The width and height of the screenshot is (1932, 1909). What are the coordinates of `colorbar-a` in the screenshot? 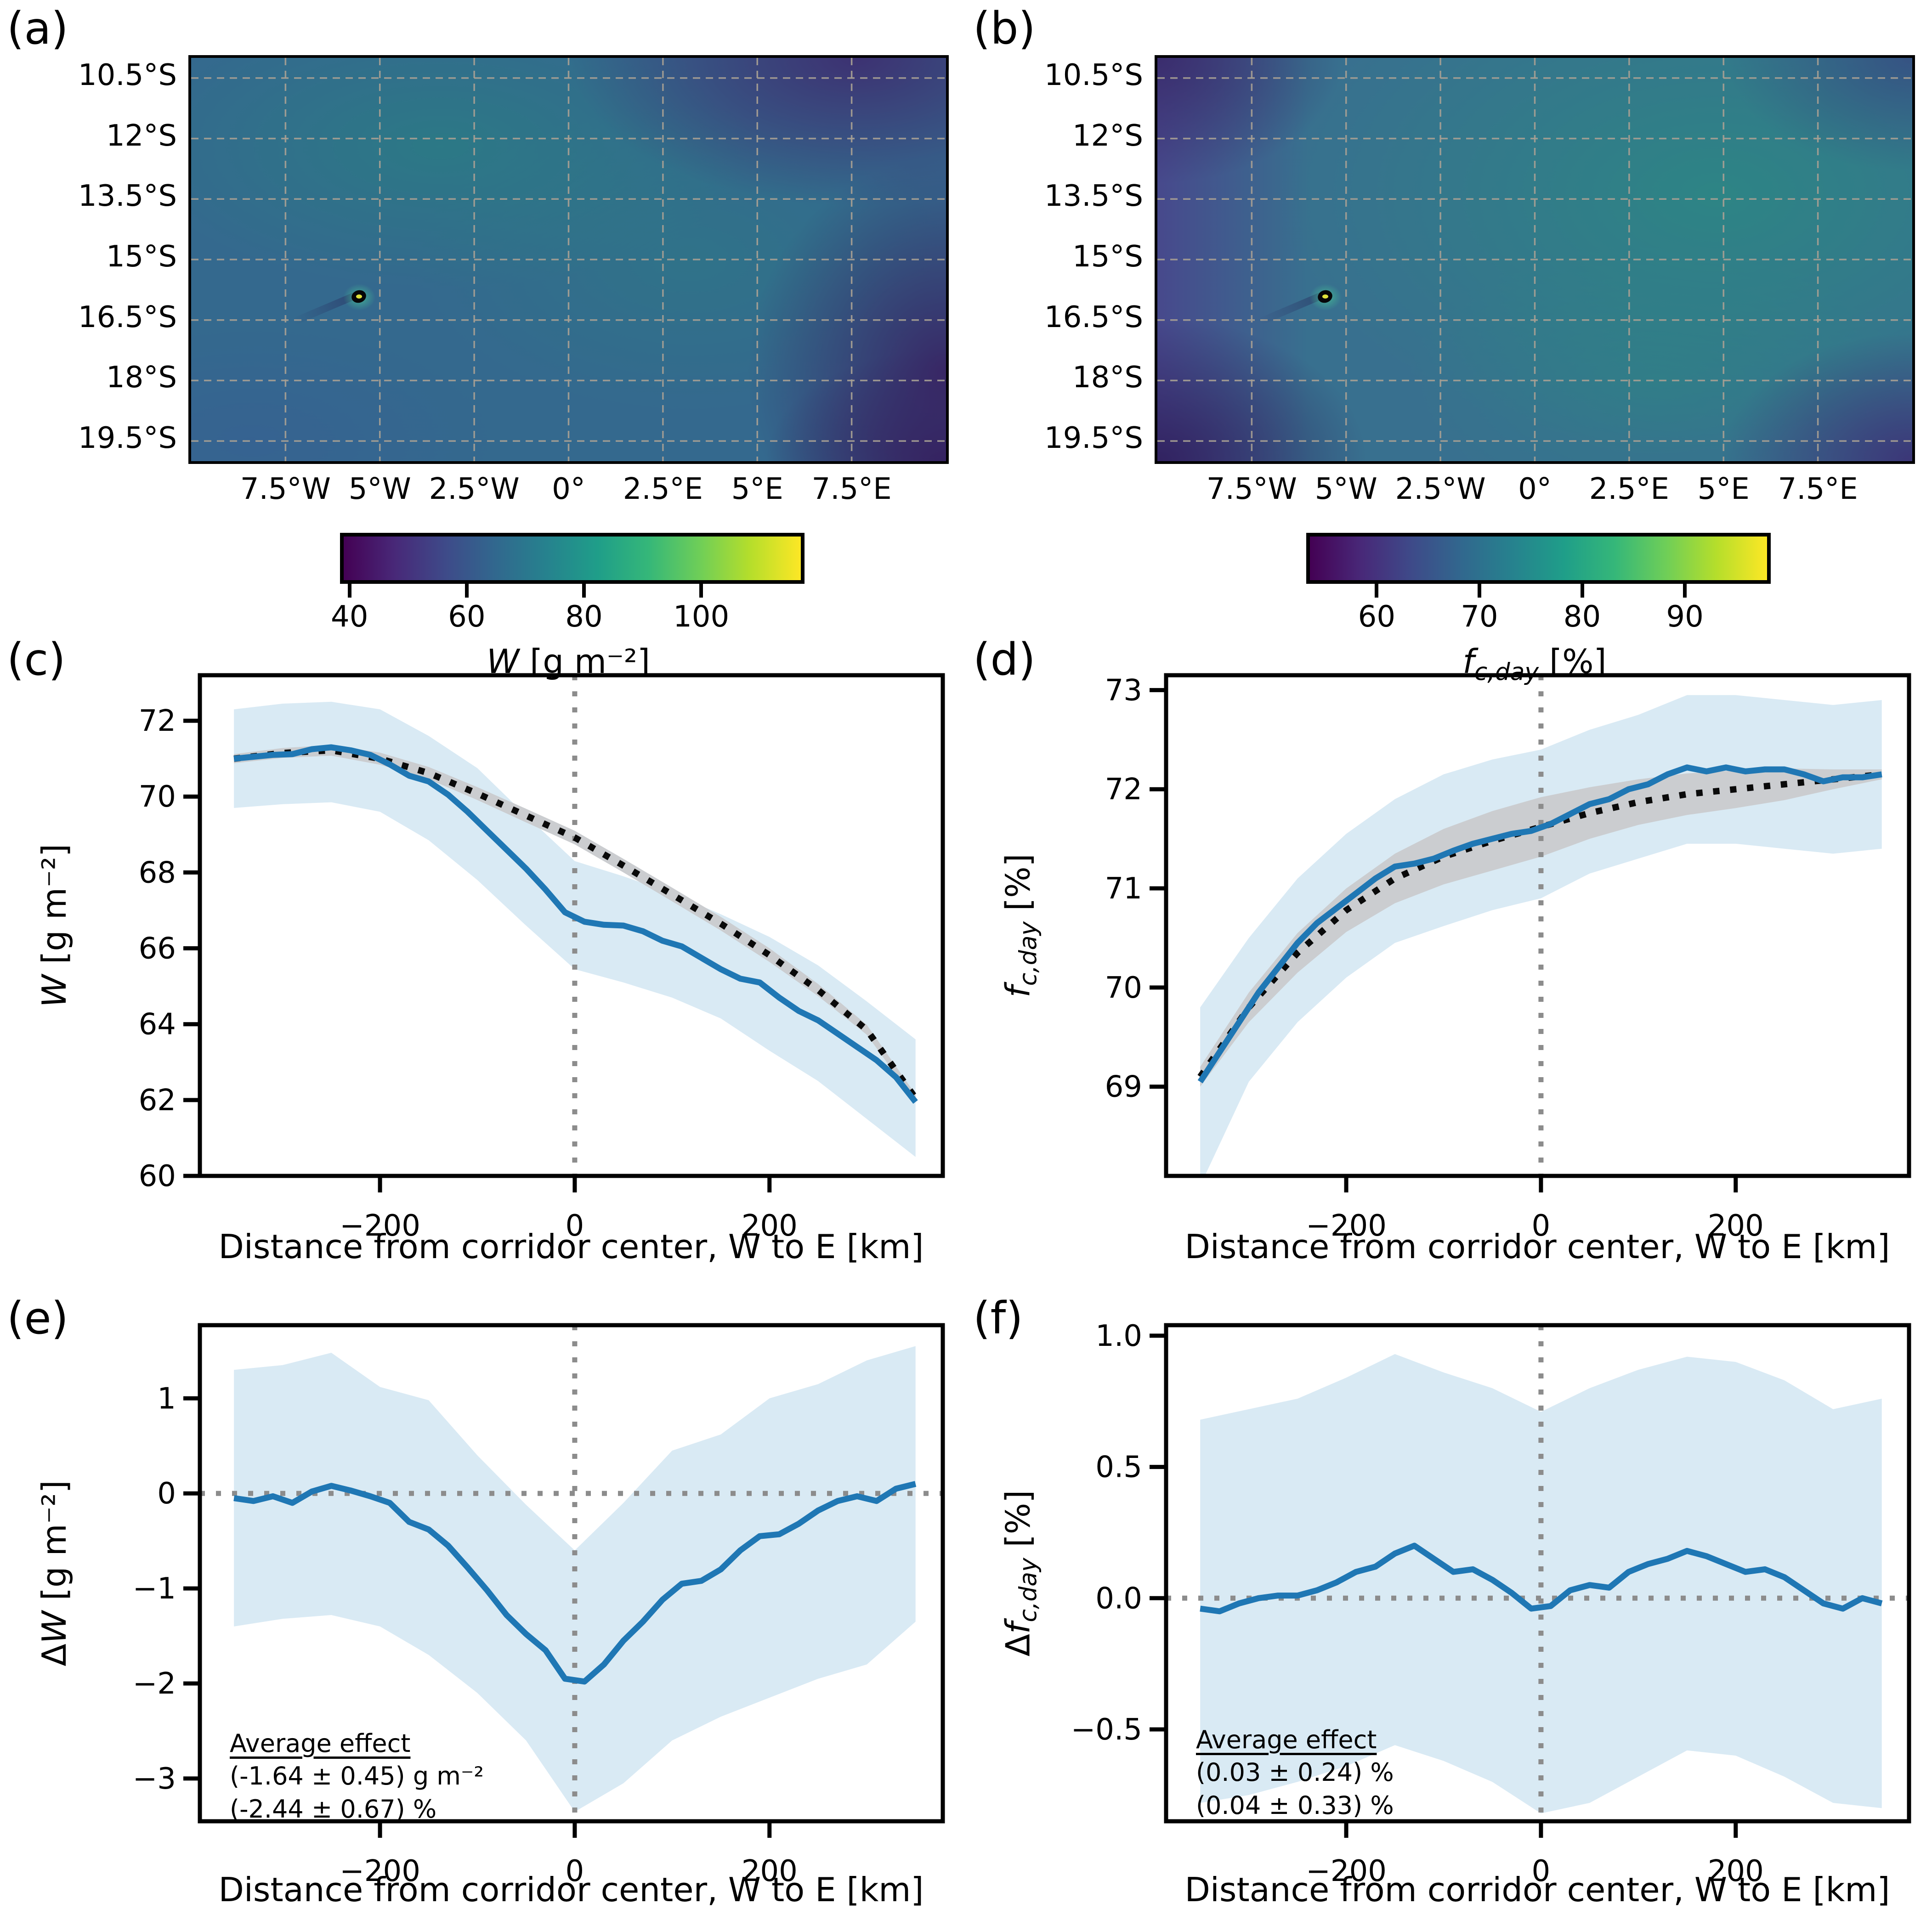 It's located at (572, 558).